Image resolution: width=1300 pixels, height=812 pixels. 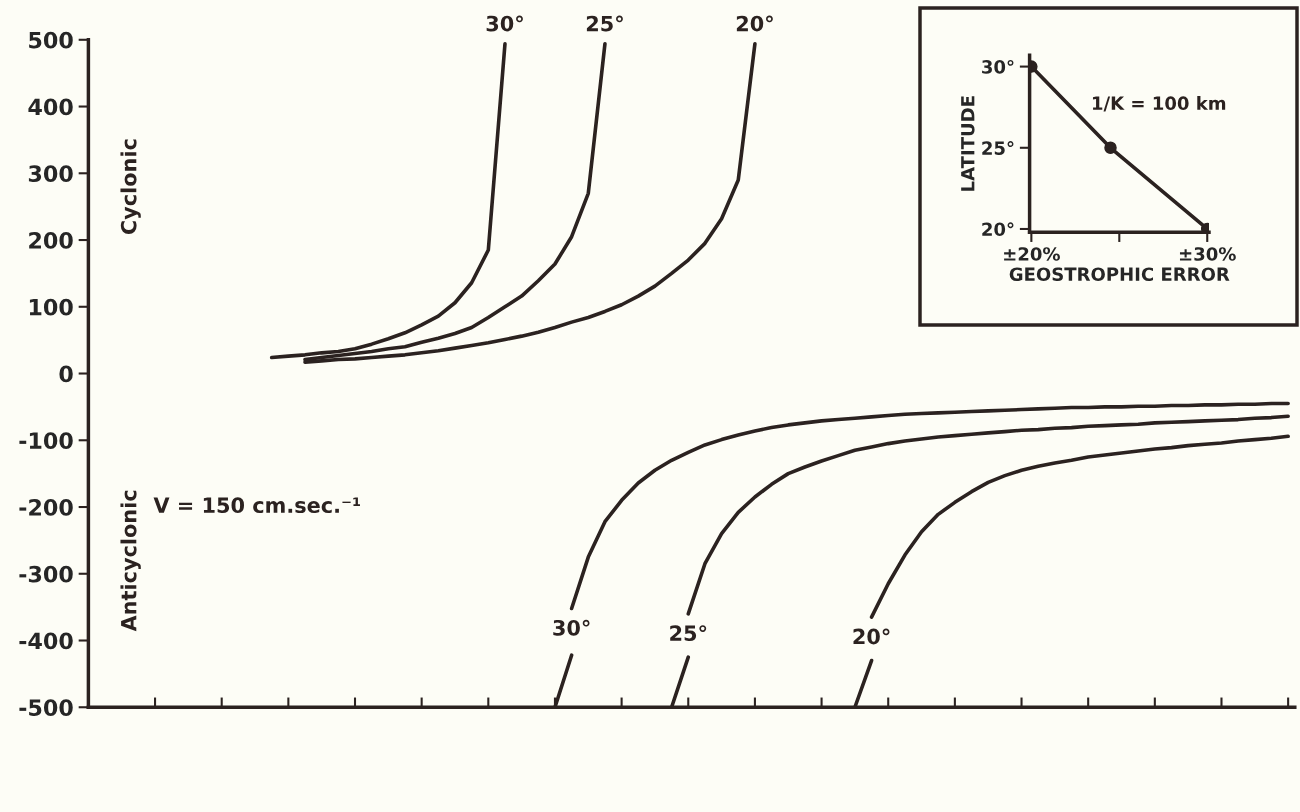 What do you see at coordinates (998, 66) in the screenshot?
I see `y-tick-label: 30°` at bounding box center [998, 66].